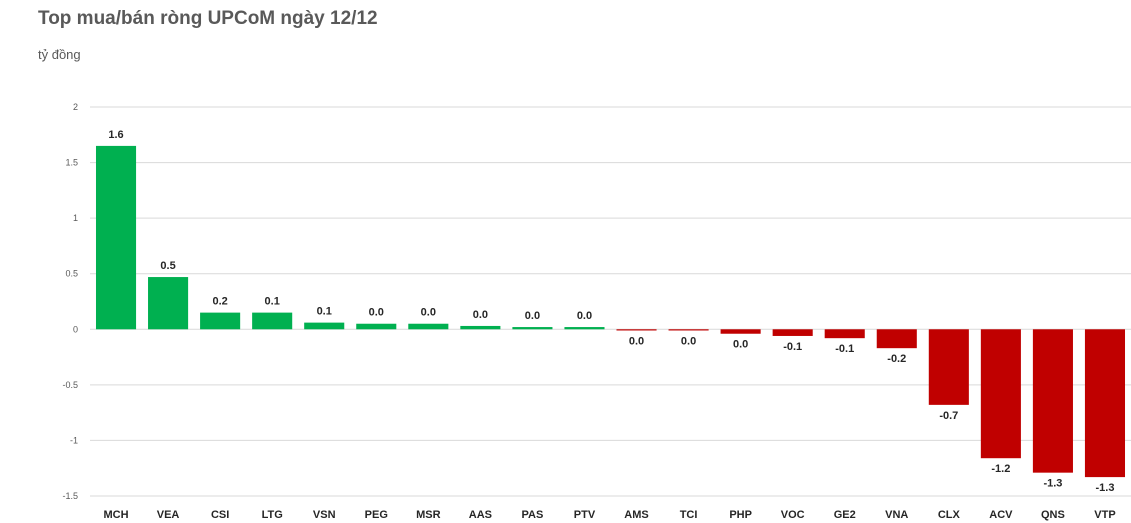 The width and height of the screenshot is (1131, 523). I want to click on category-label: PHP, so click(740, 515).